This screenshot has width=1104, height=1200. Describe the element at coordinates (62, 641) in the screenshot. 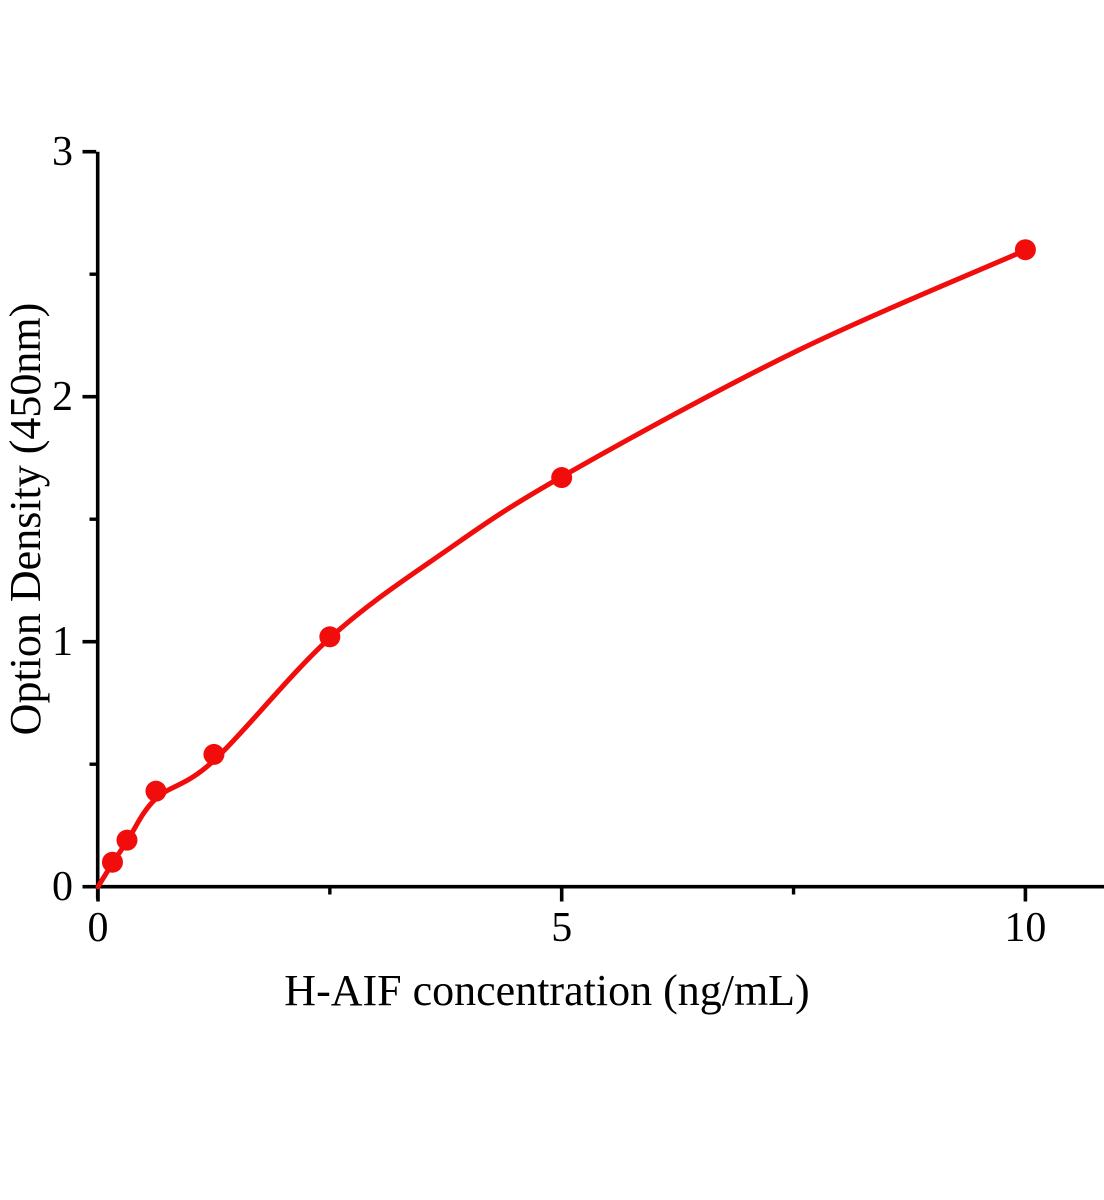

I see `y-tick-label: 1` at that location.